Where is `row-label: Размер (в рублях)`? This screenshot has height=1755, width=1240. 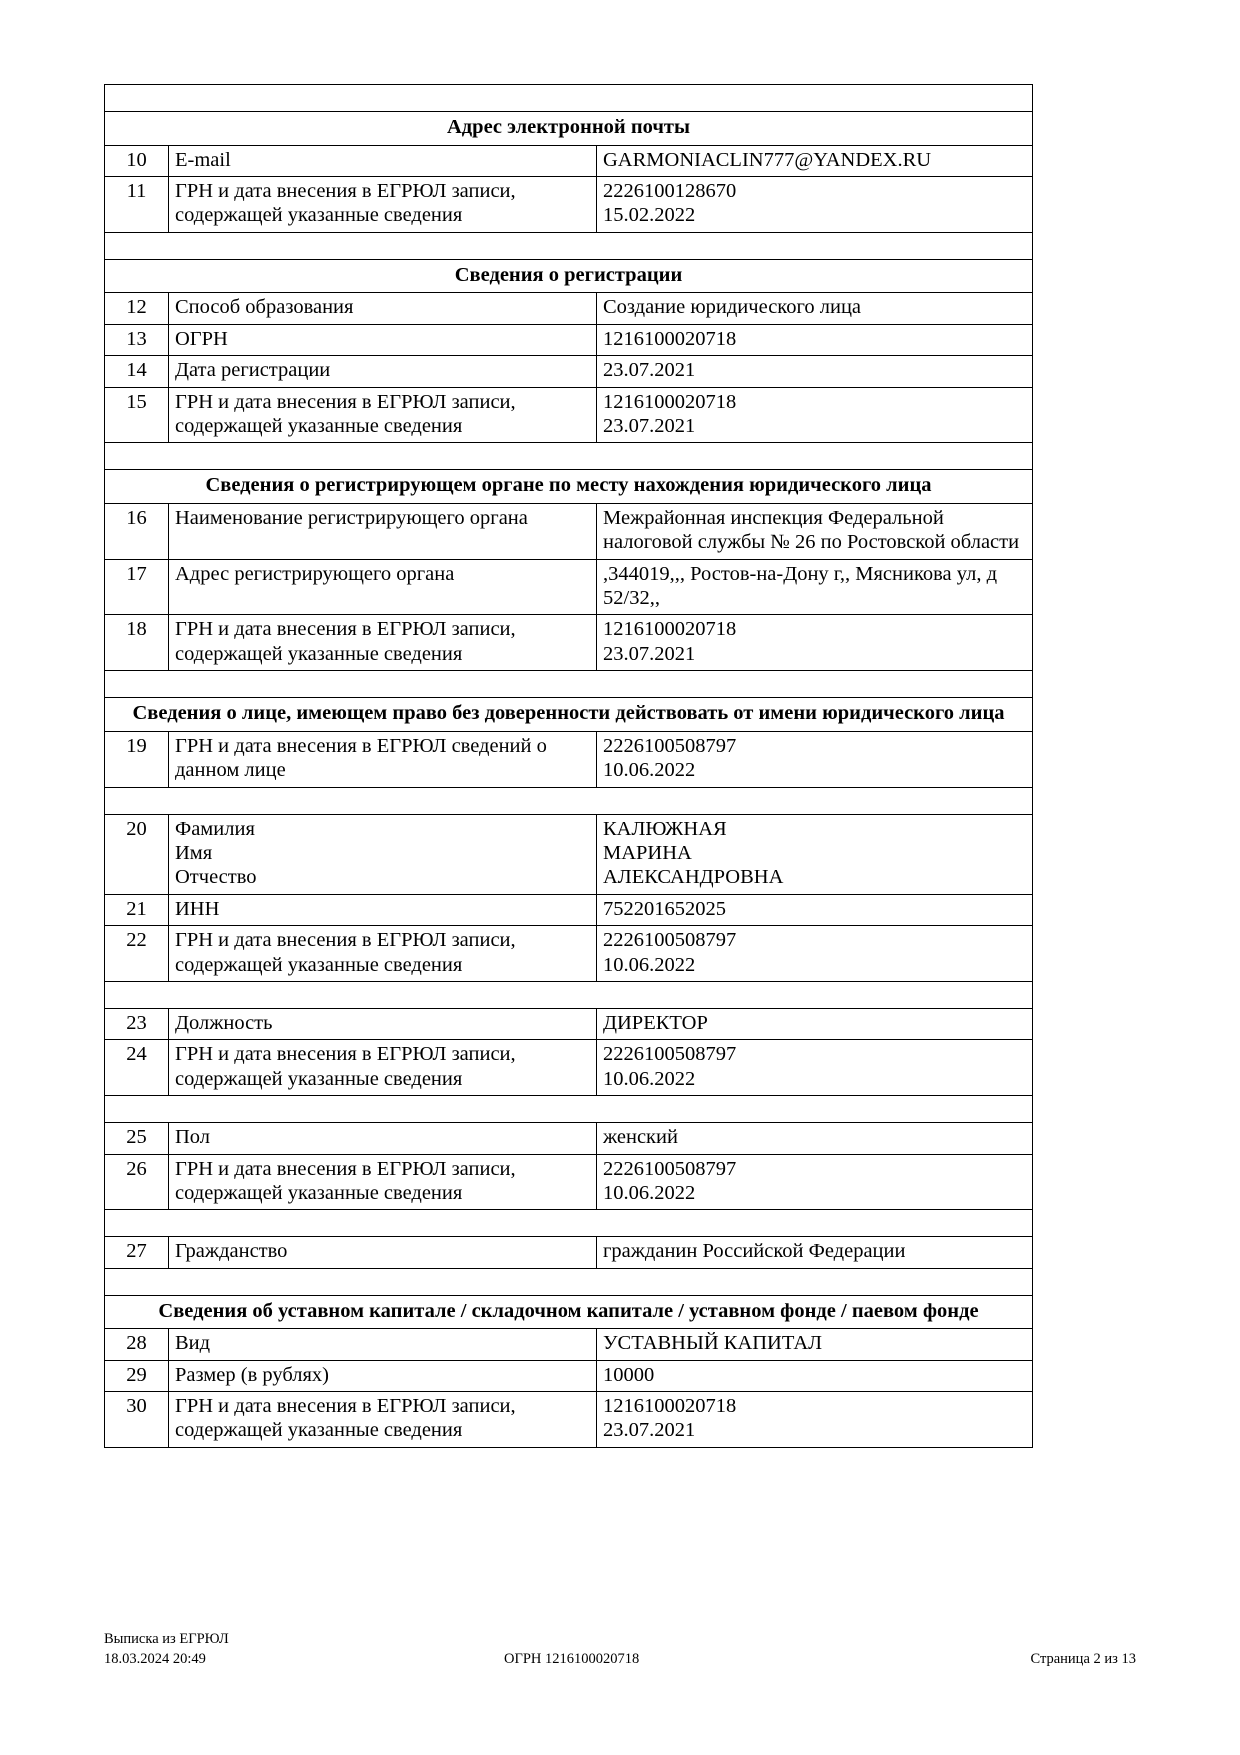 row-label: Размер (в рублях) is located at coordinates (382, 1376).